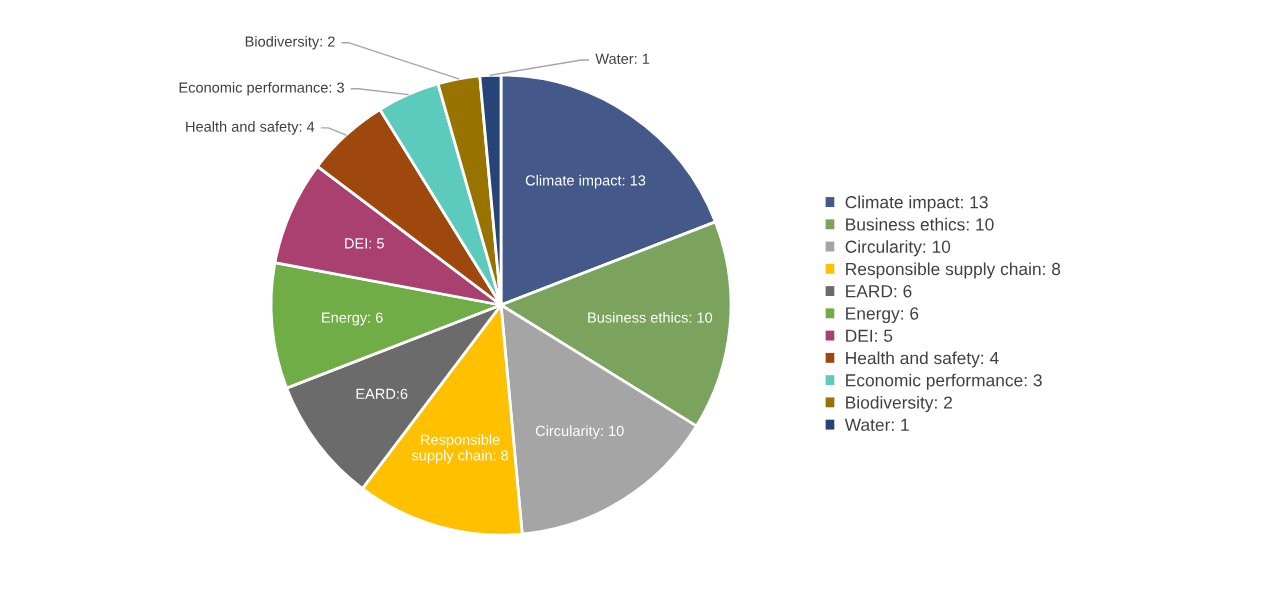 This screenshot has width=1288, height=598. I want to click on data-label: Business ethics: 10, so click(650, 317).